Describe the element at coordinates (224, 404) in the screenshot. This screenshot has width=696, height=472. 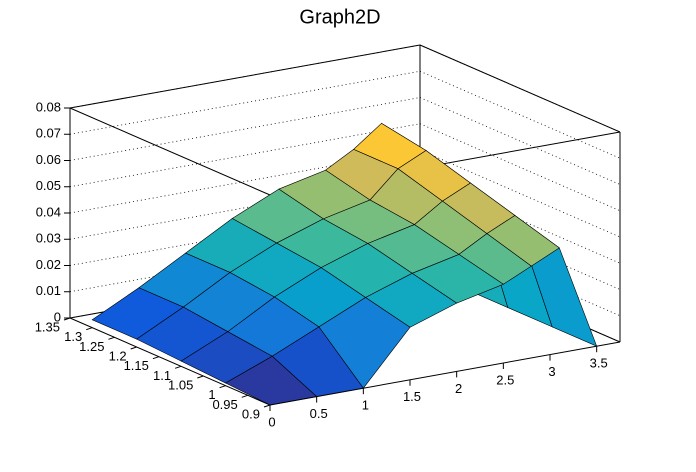
I see `y-tick-label: 0.95` at that location.